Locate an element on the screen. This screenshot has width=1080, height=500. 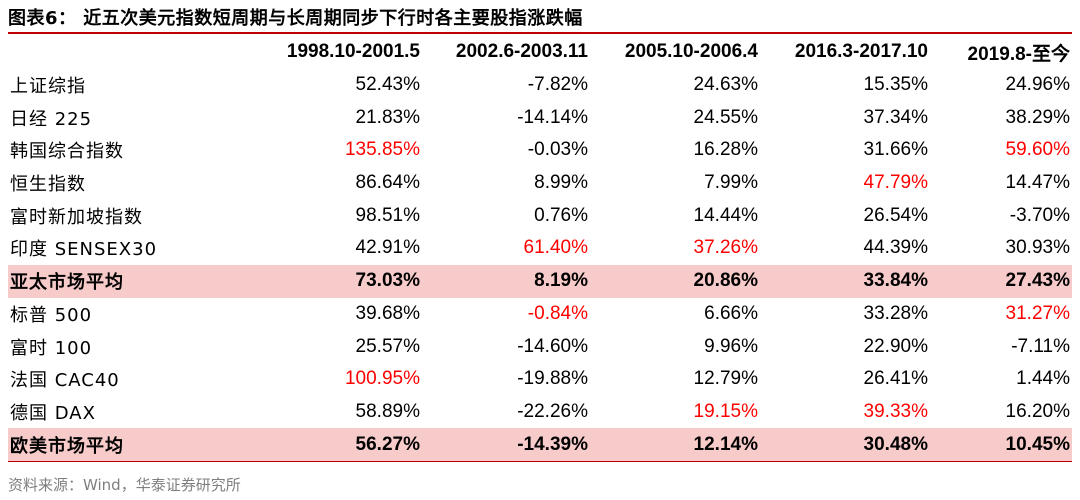
figure-title: 图表6： 近五次美元指数短周期与长周期同步下行时各主要股指涨跌幅 is located at coordinates (540, 19).